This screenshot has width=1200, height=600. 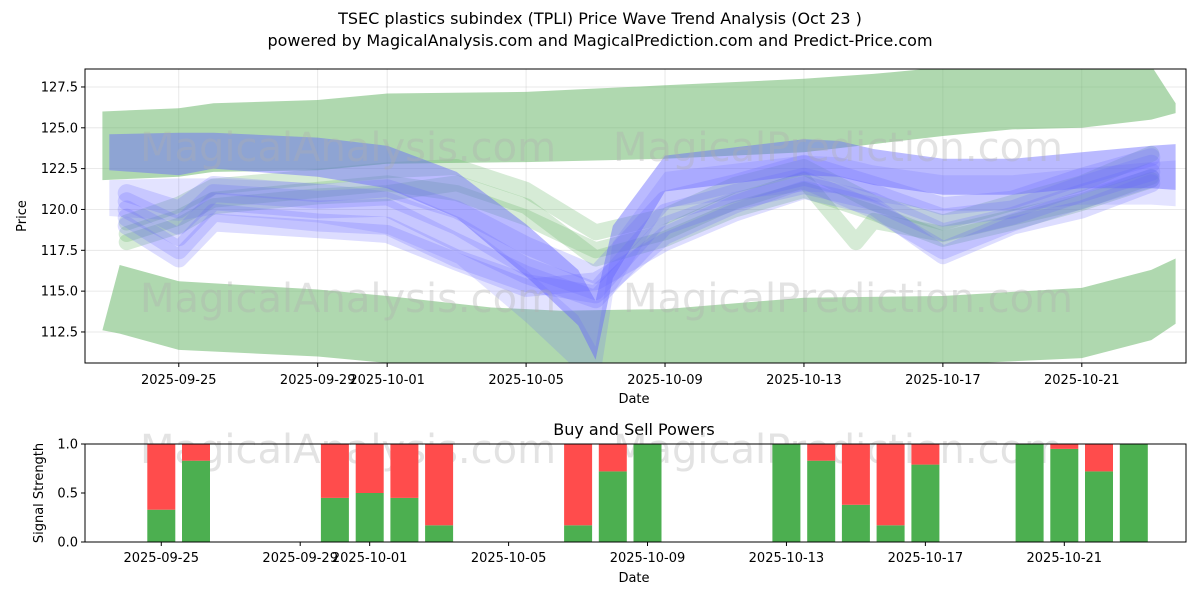 What do you see at coordinates (59, 292) in the screenshot?
I see `y-tick-label: 115.0` at bounding box center [59, 292].